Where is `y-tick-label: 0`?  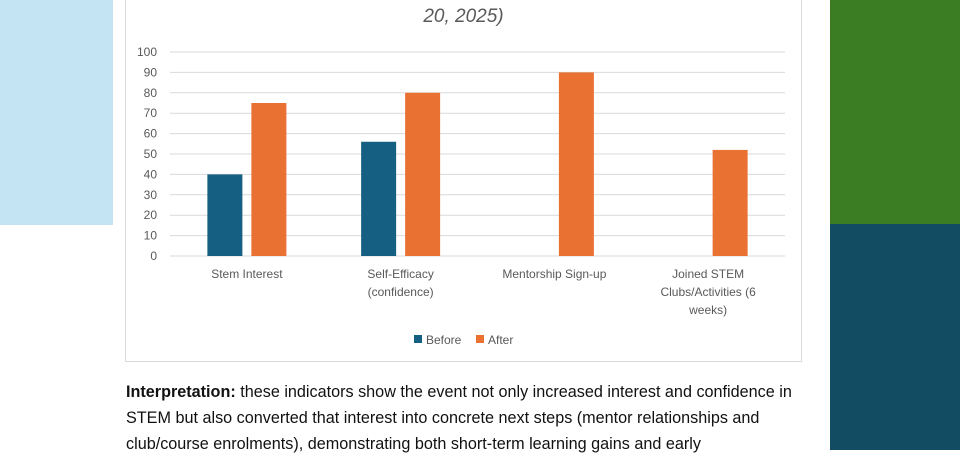
y-tick-label: 0 is located at coordinates (153, 256).